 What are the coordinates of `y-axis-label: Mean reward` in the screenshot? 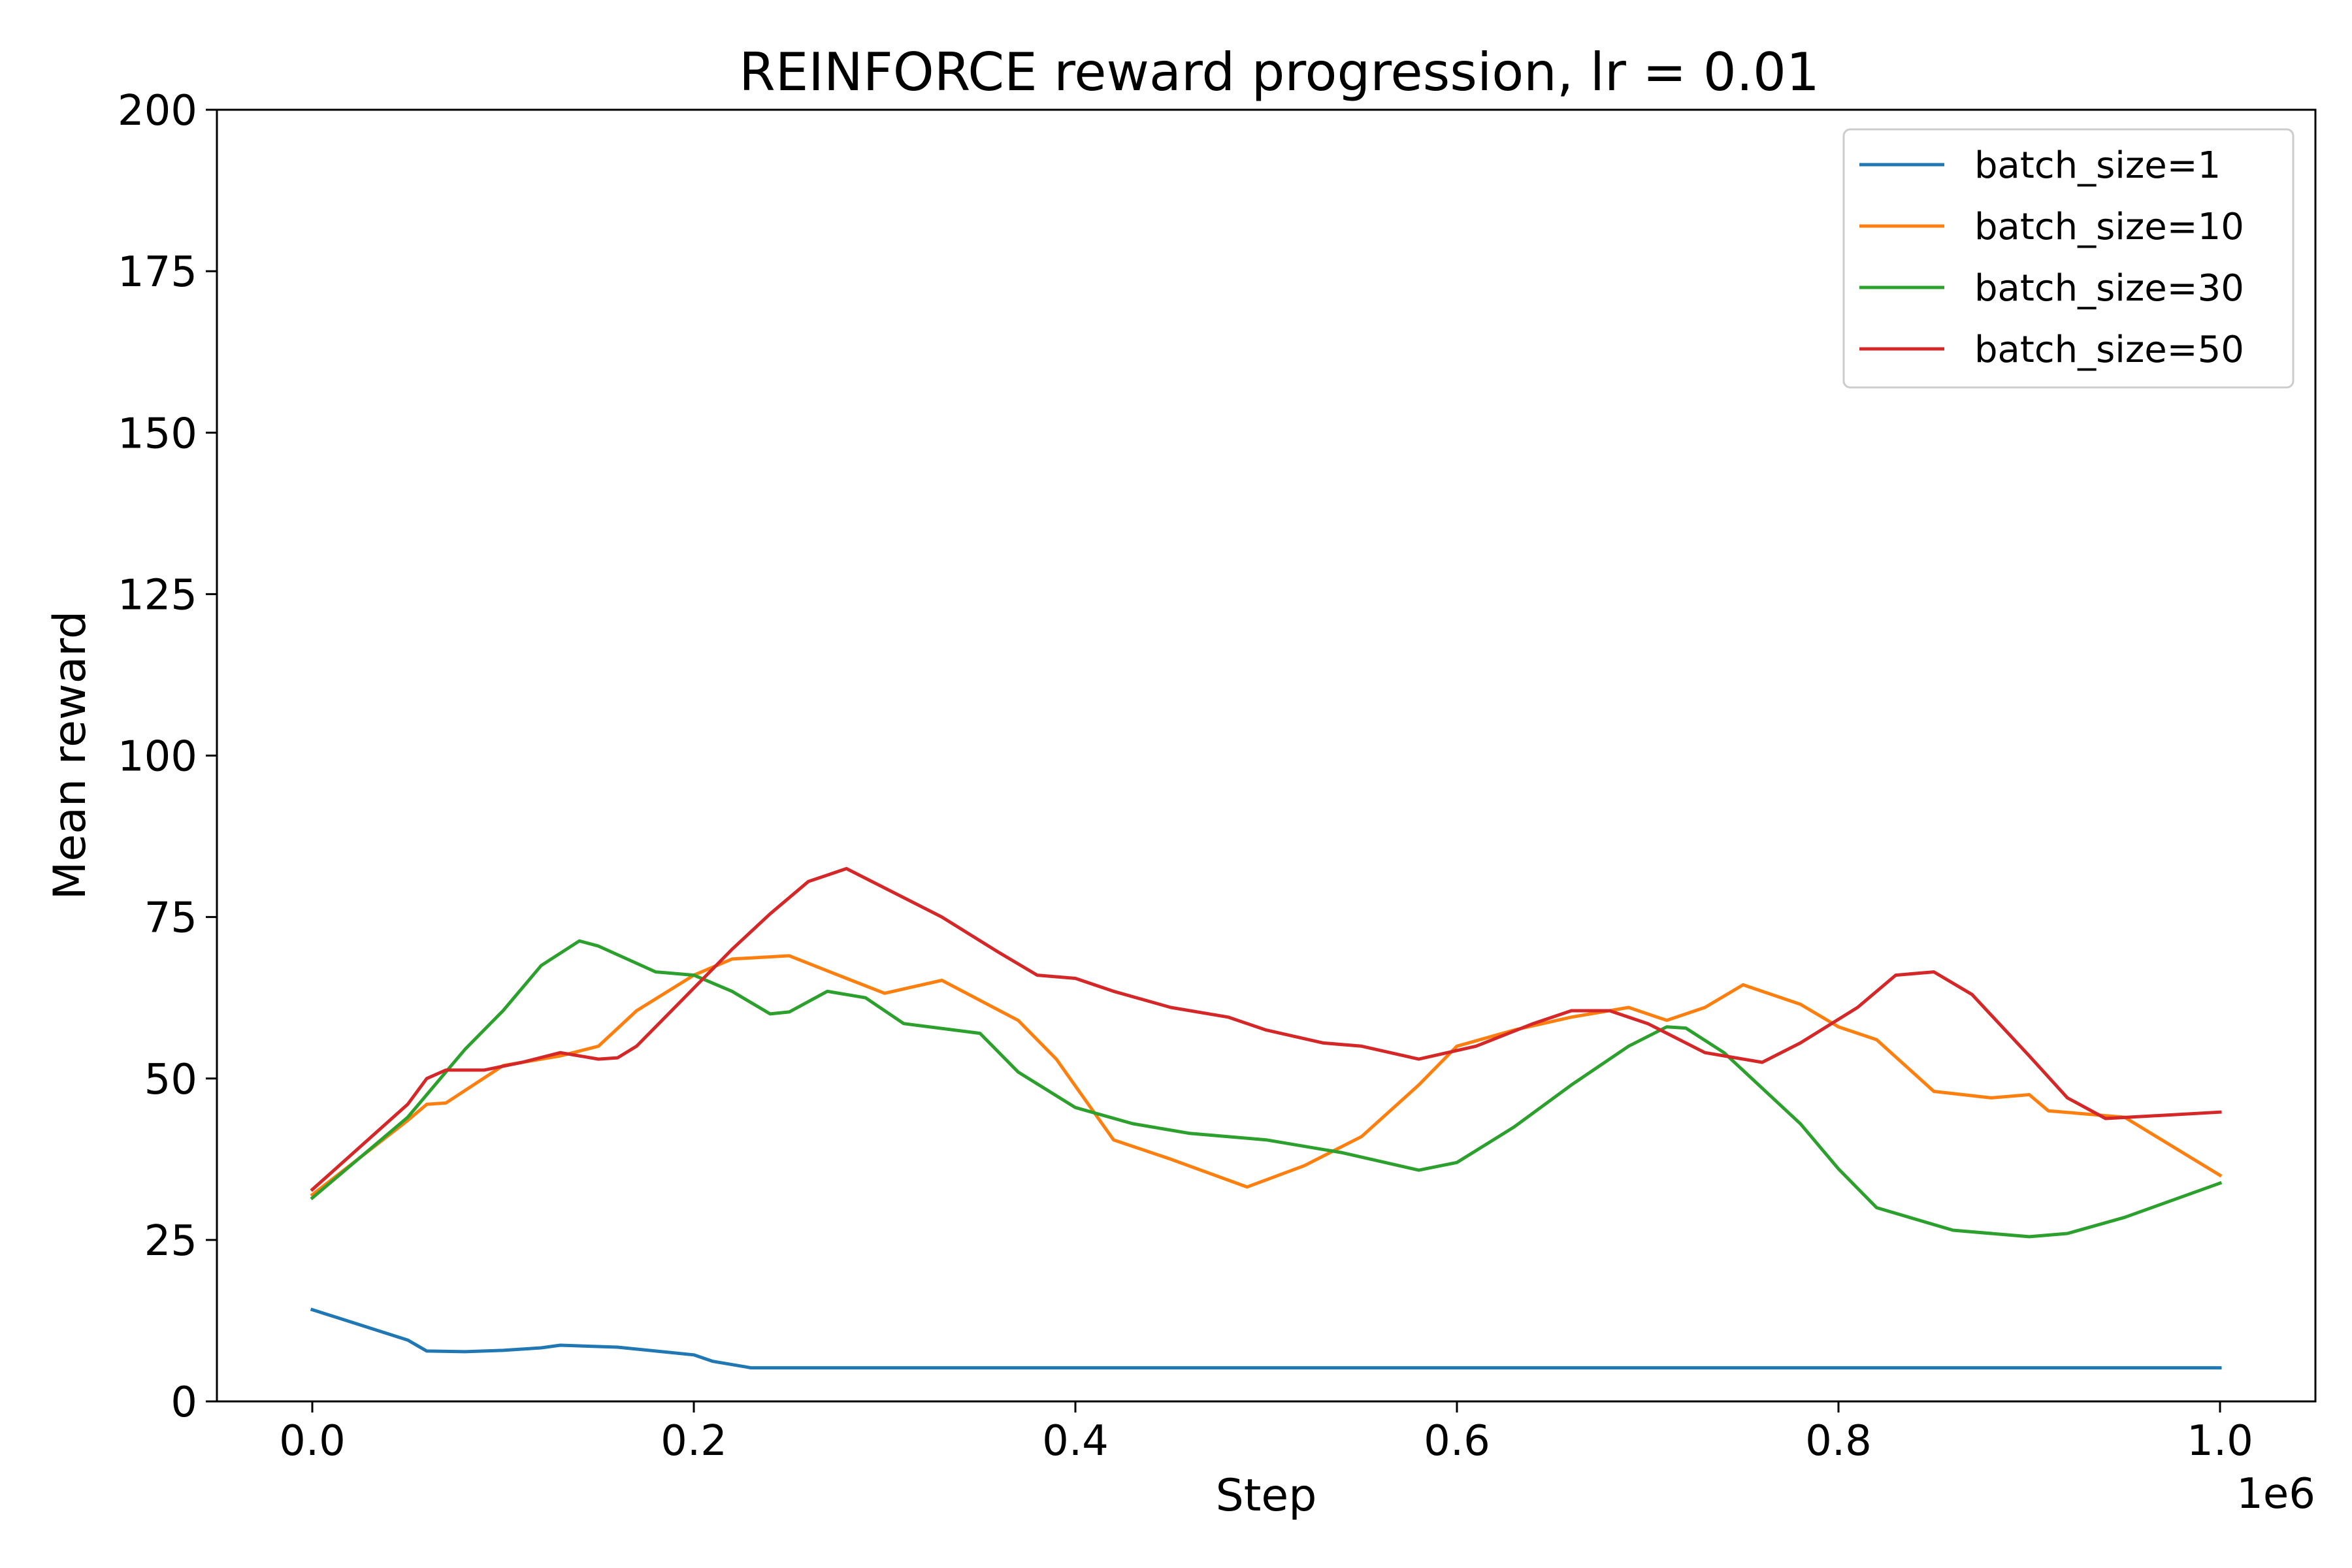 It's located at (70, 755).